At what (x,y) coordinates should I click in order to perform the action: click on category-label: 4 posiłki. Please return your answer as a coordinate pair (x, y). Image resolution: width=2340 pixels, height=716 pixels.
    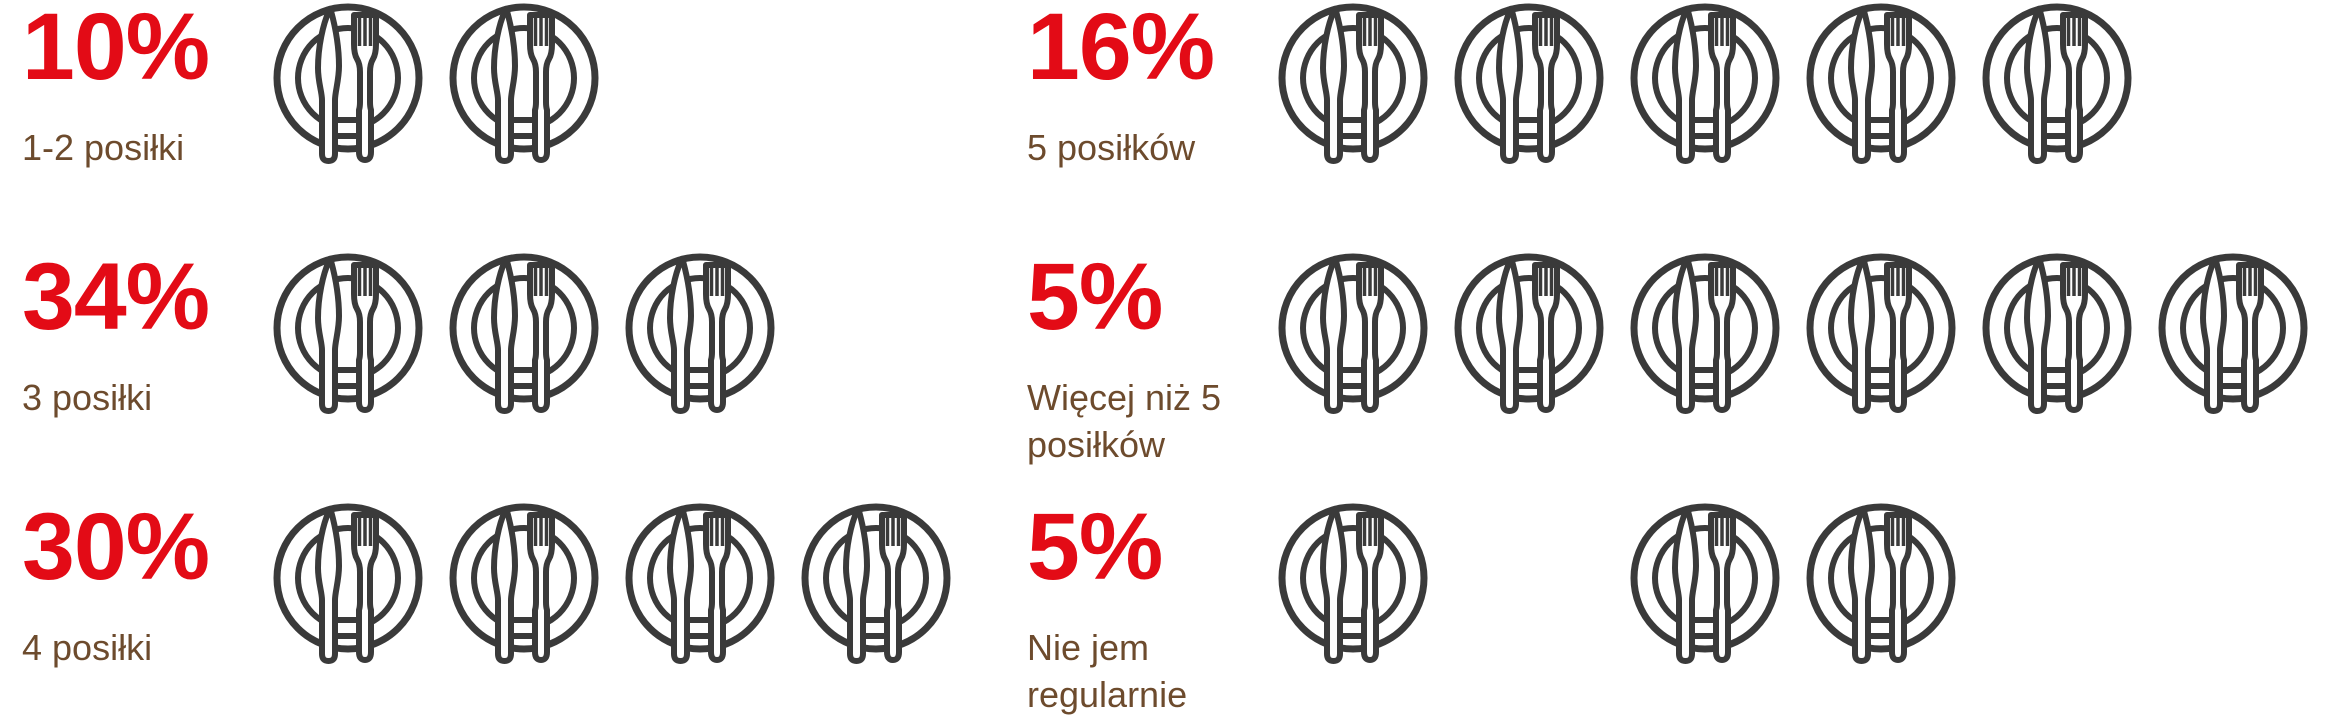
    Looking at the image, I should click on (87, 647).